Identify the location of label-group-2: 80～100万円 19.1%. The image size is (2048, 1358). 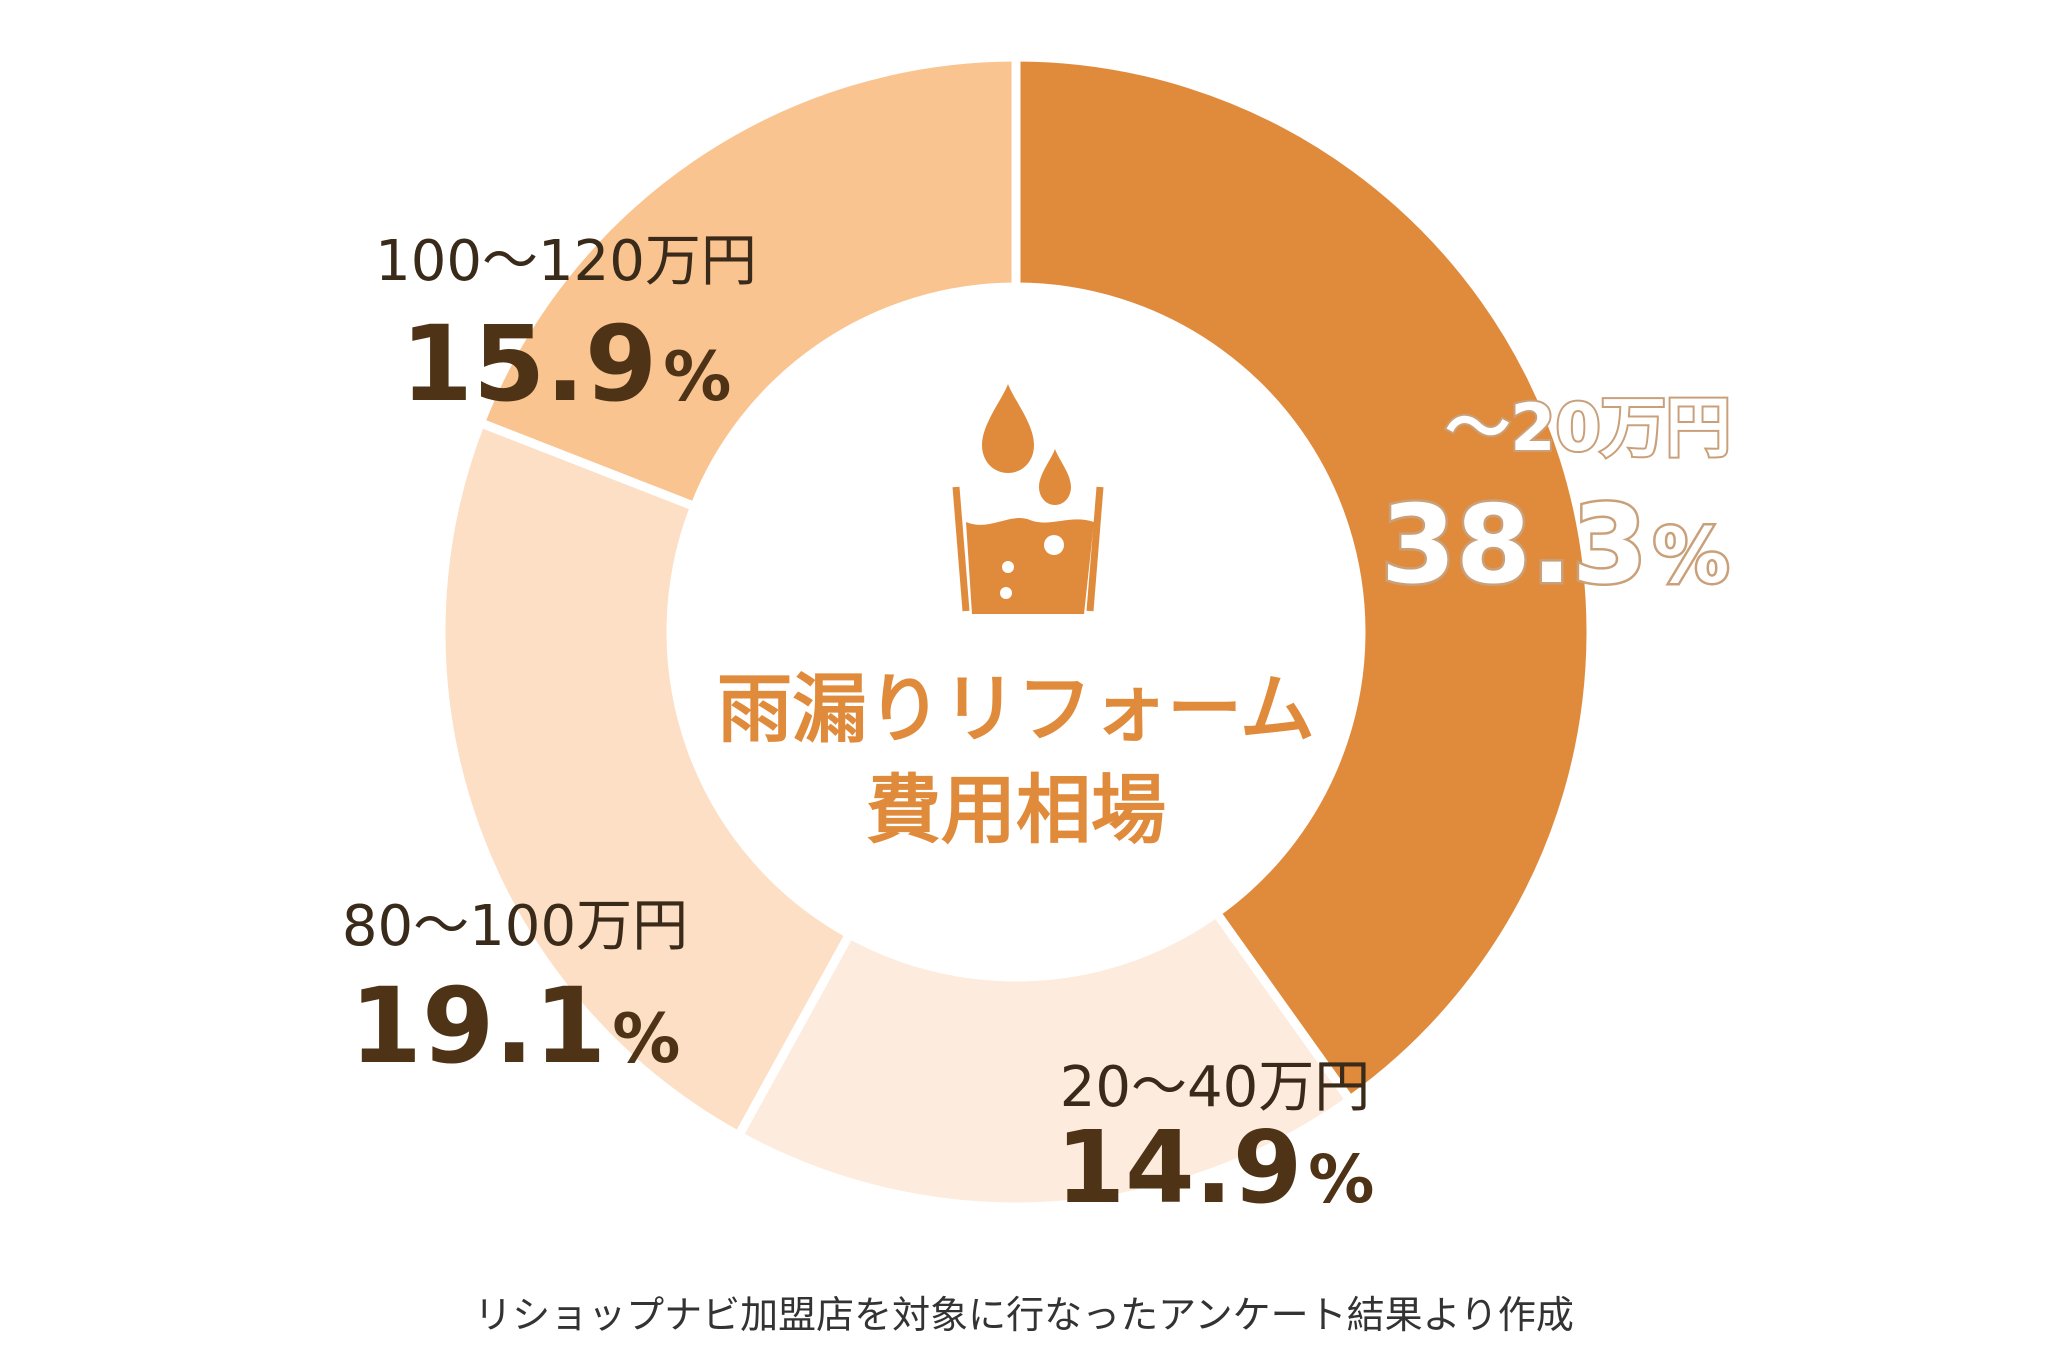
(515, 990).